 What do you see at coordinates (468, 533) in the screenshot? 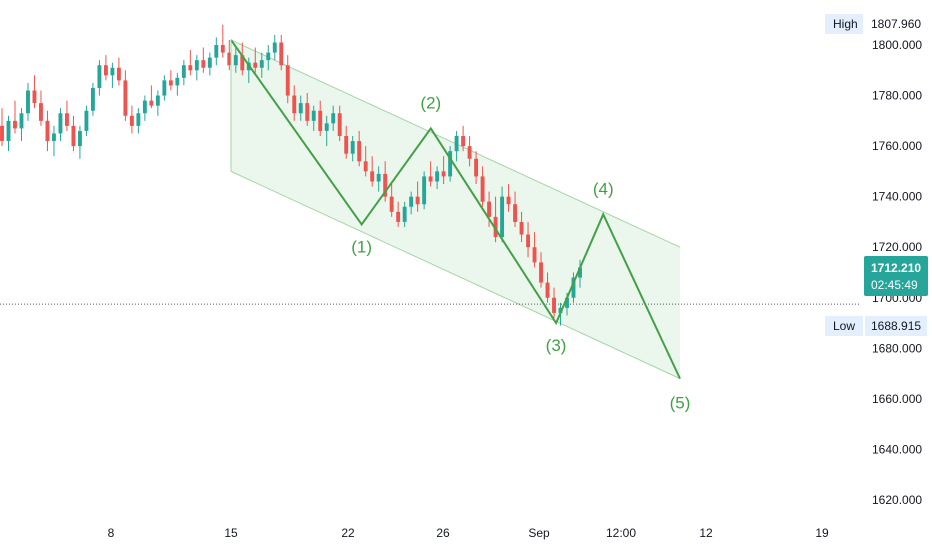
I see `x-axis: 8 15 22 26 Sep 12:00 12 19` at bounding box center [468, 533].